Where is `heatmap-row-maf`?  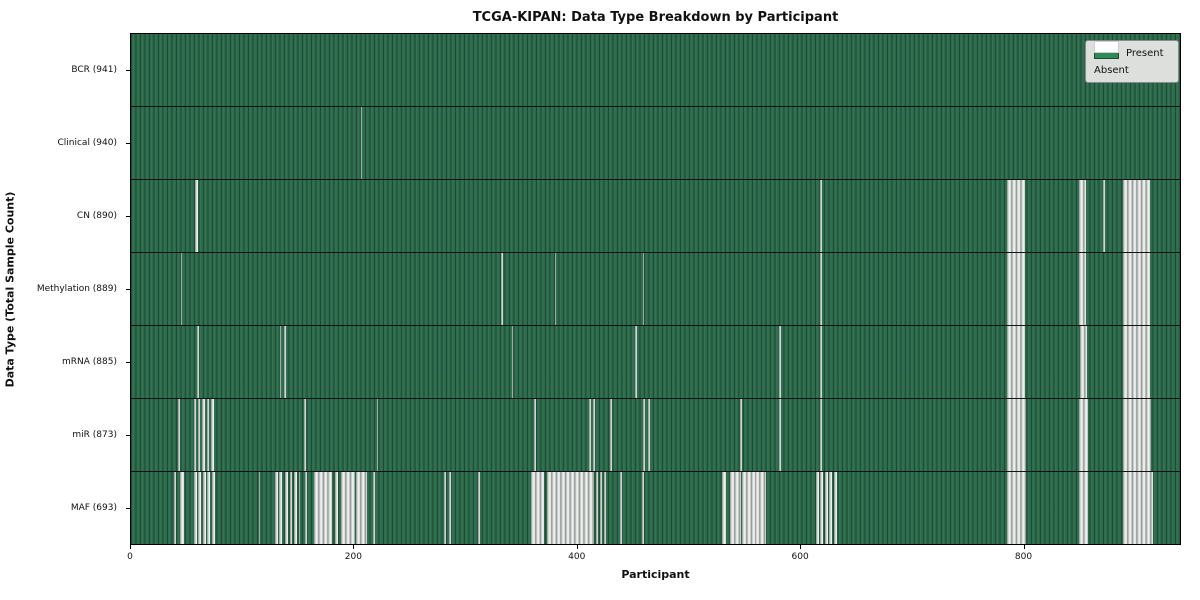
heatmap-row-maf is located at coordinates (655, 508).